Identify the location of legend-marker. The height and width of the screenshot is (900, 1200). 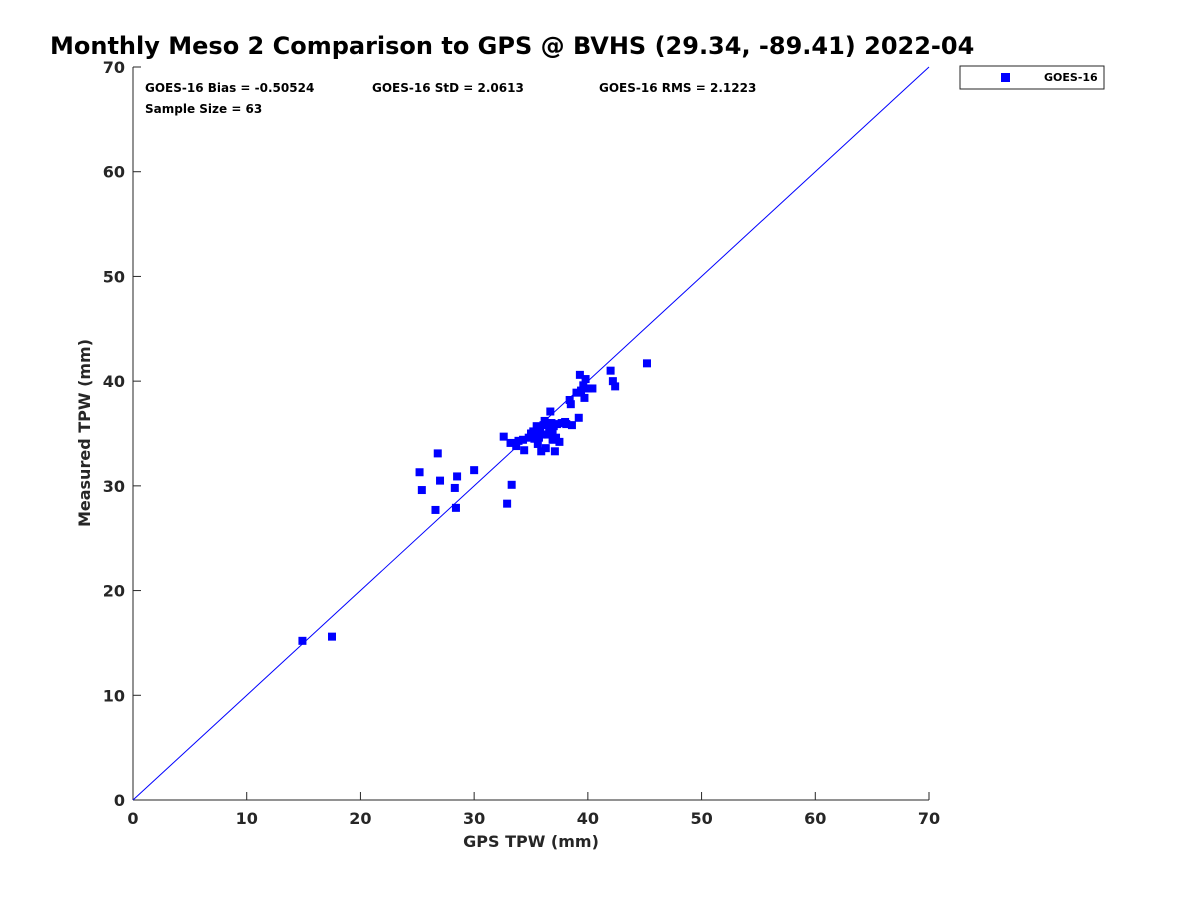
(1005, 77).